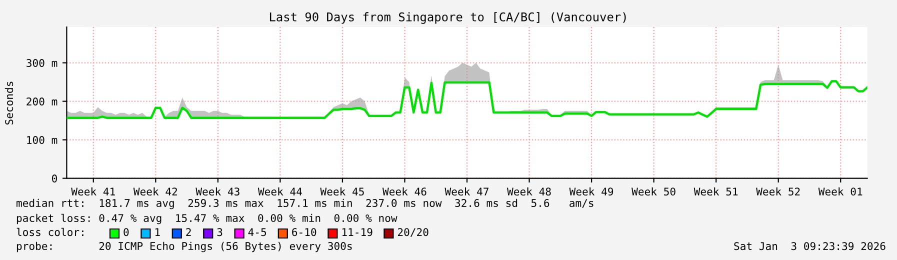  Describe the element at coordinates (466, 191) in the screenshot. I see `x-tick-label: Week 47` at that location.